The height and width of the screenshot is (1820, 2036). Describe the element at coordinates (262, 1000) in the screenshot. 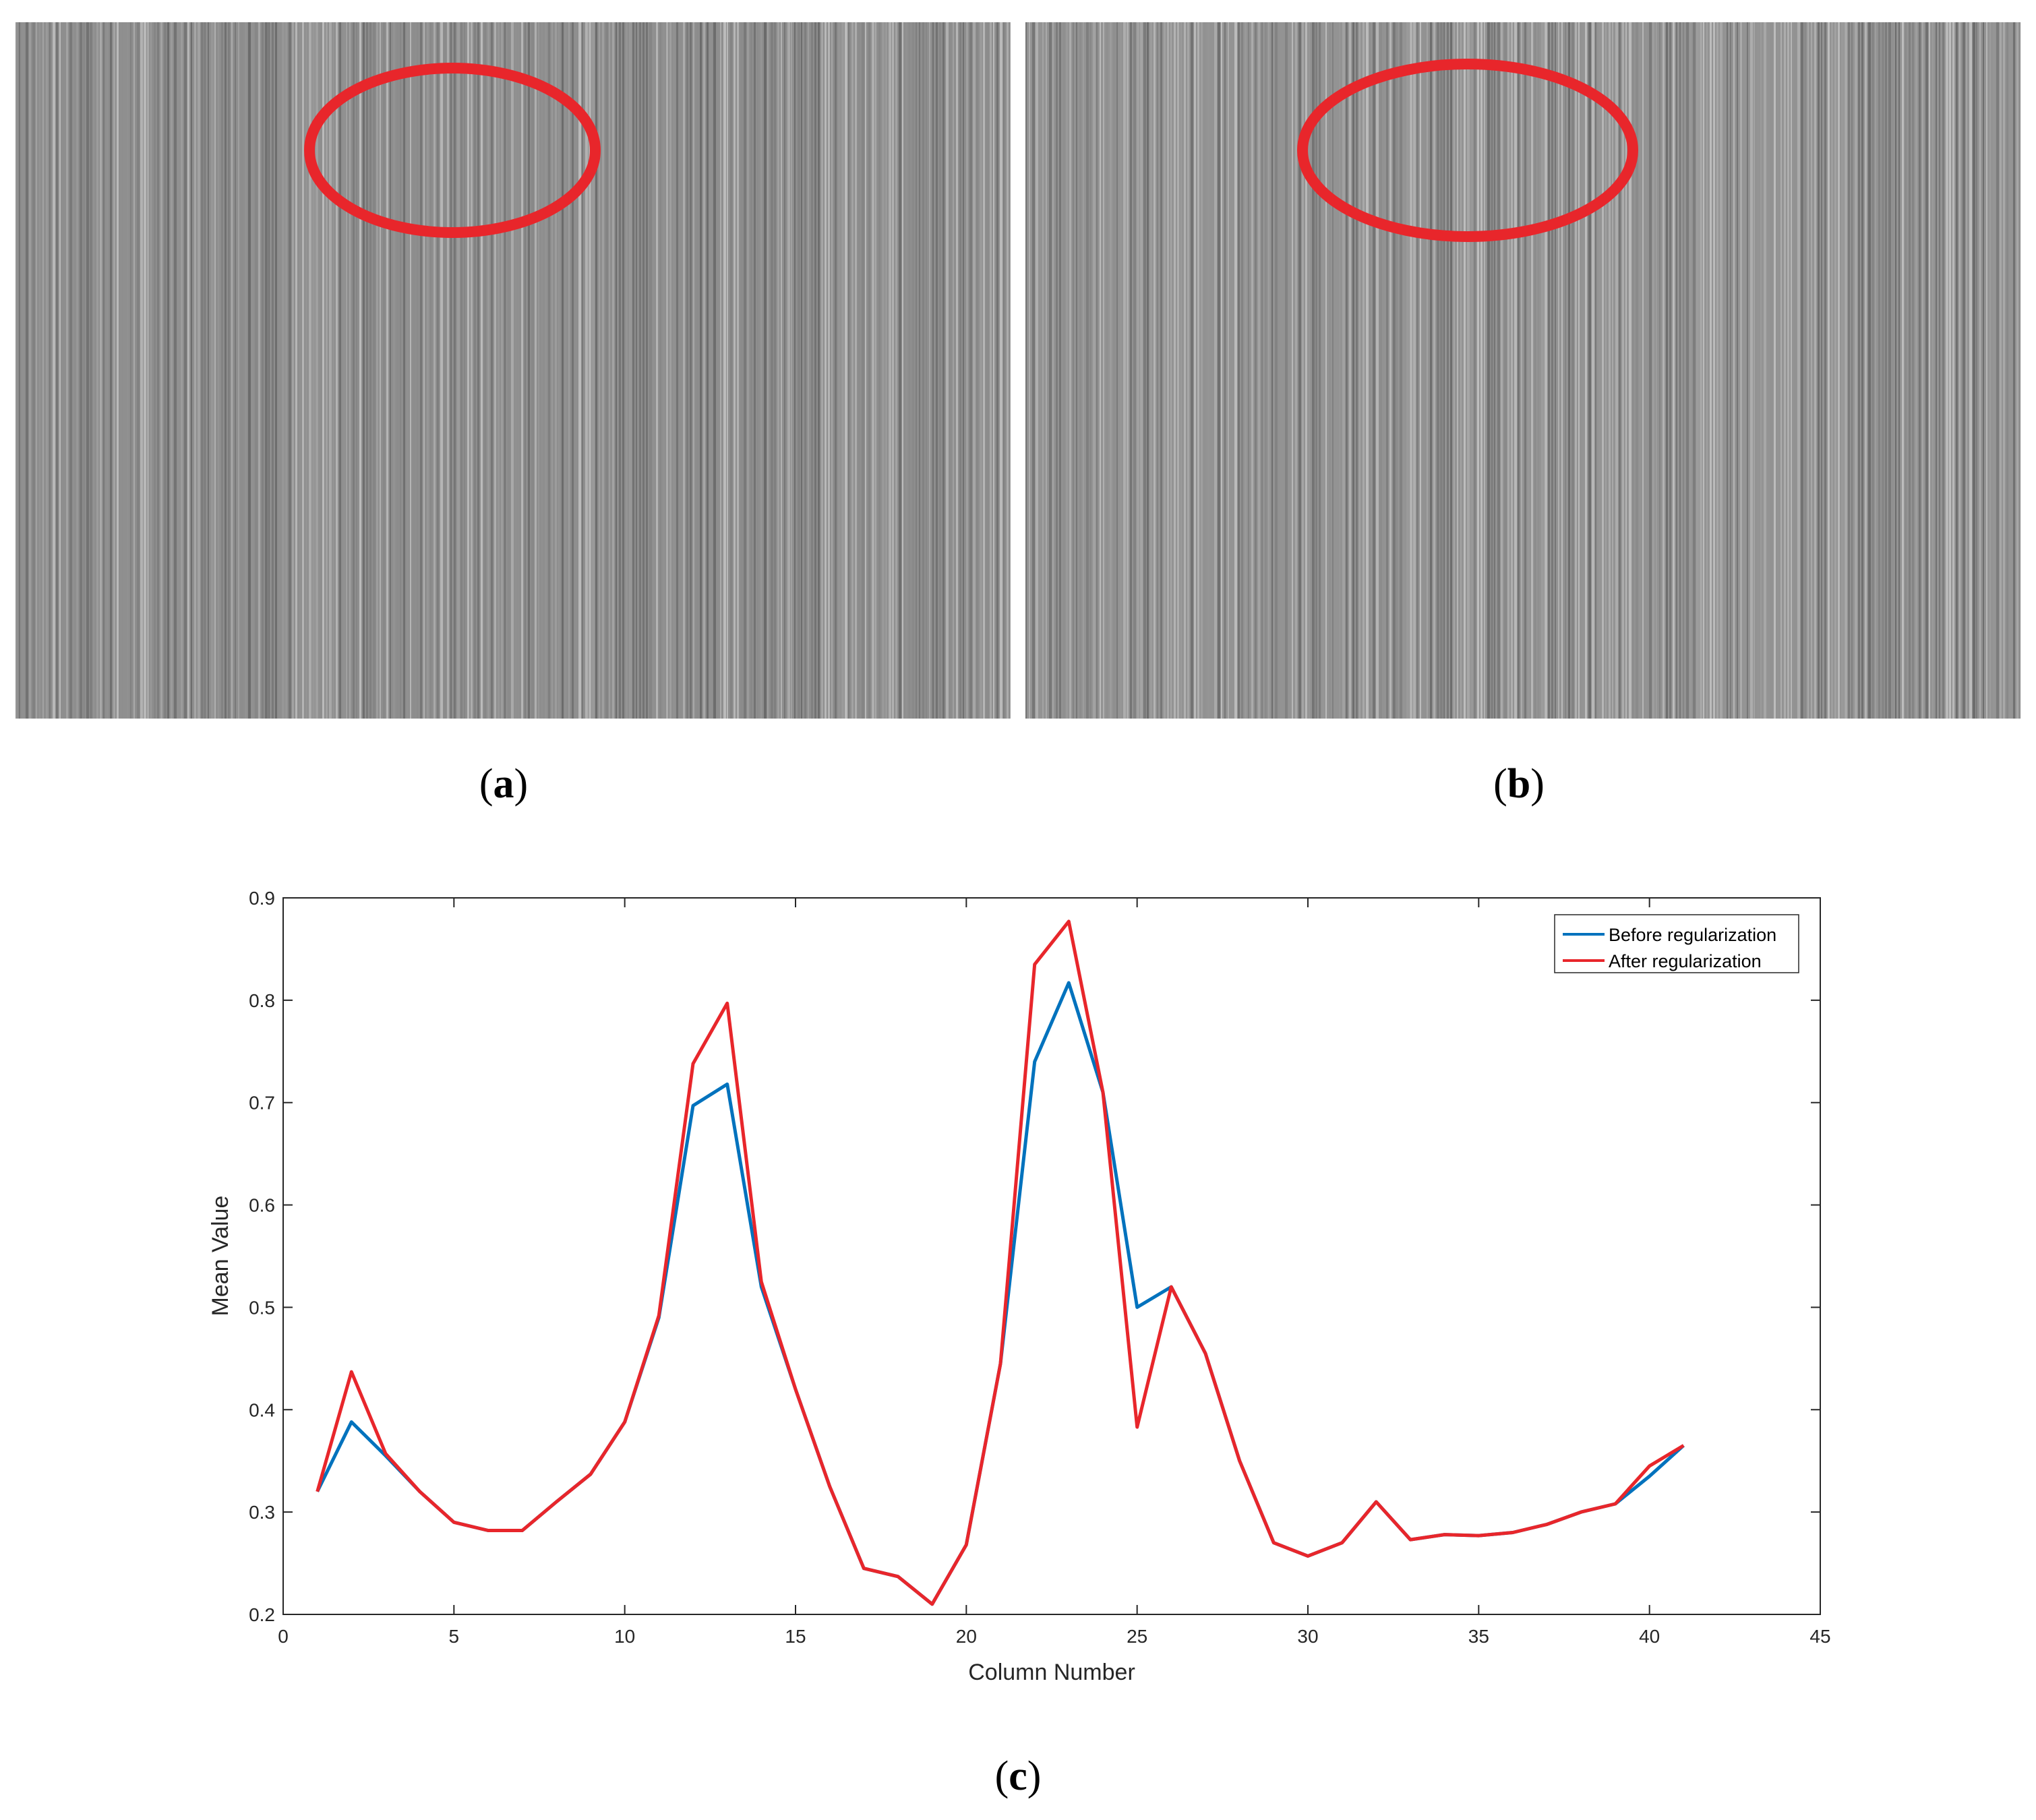

I see `y-tick-label: 0.8` at that location.